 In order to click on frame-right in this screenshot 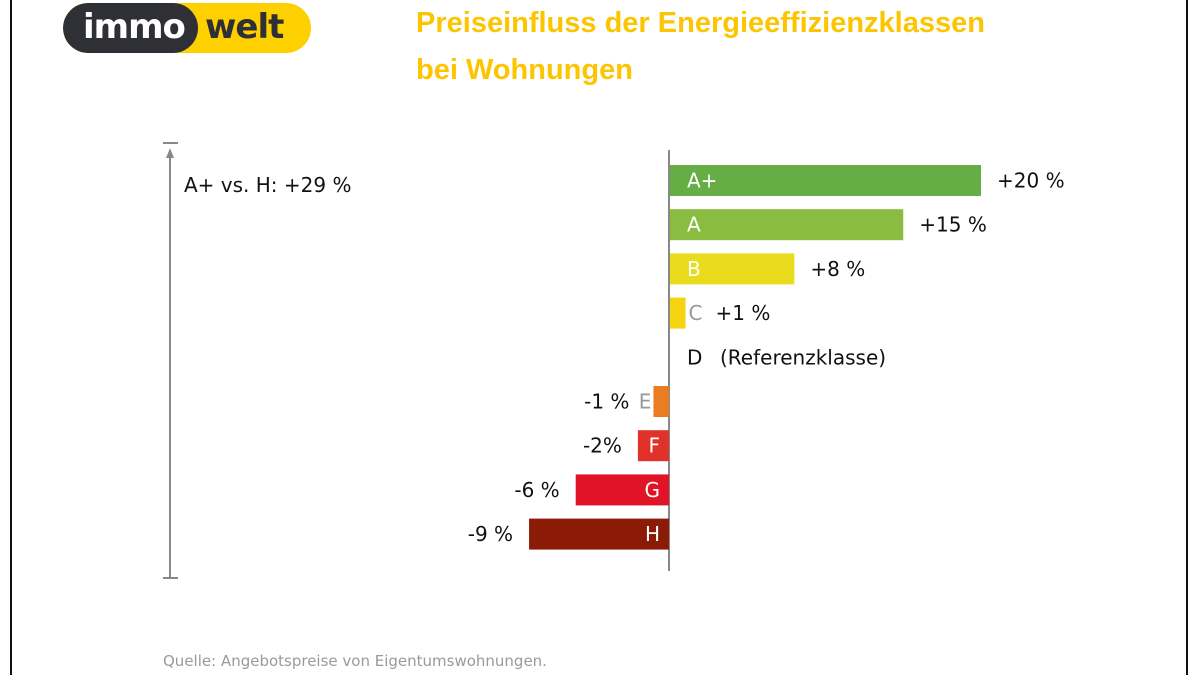, I will do `click(1187, 337)`.